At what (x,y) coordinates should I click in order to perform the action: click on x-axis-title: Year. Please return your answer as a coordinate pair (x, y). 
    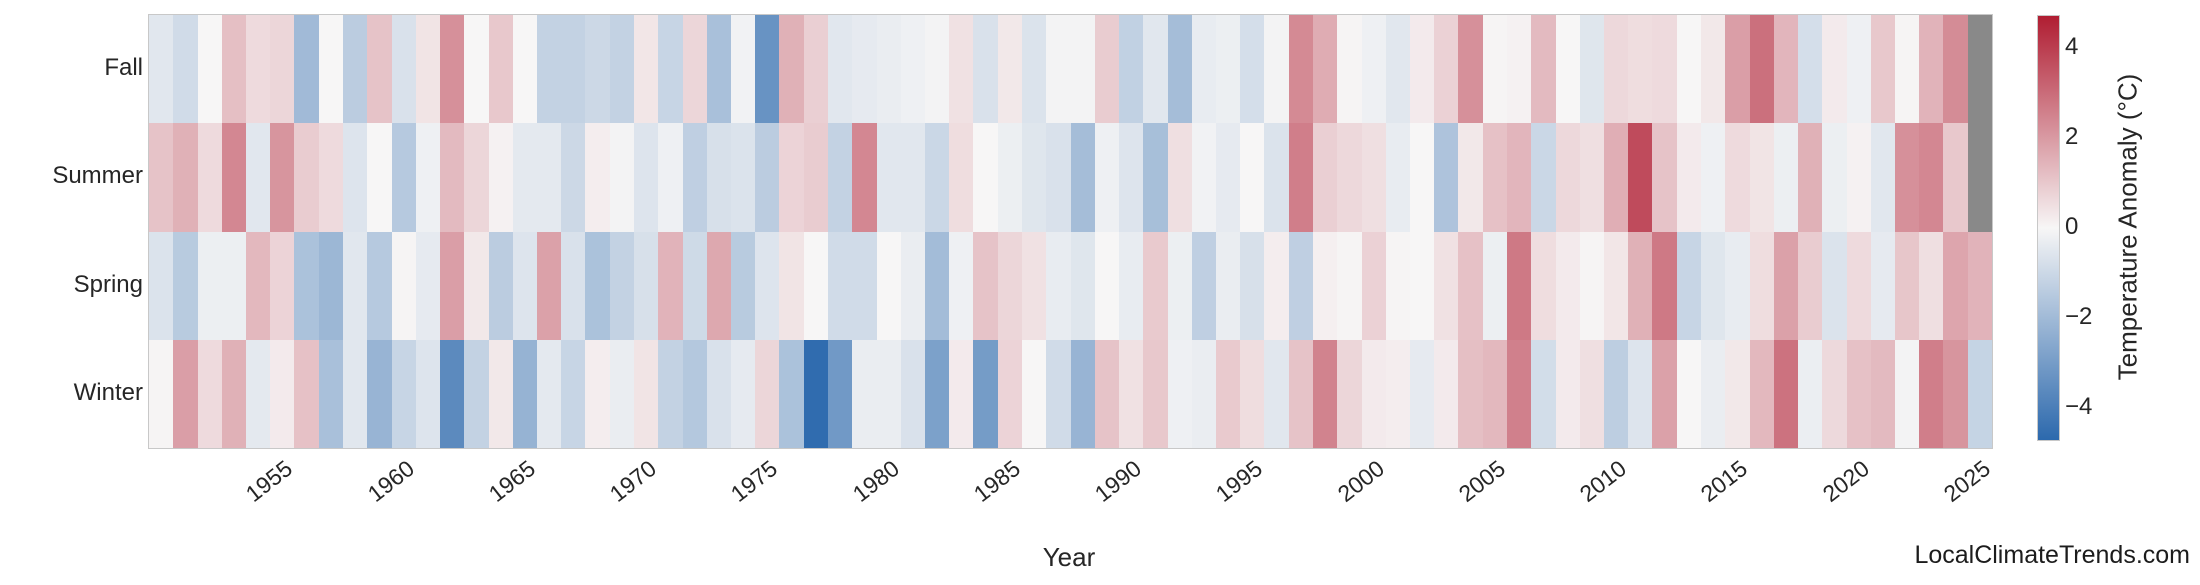
    Looking at the image, I should click on (1069, 557).